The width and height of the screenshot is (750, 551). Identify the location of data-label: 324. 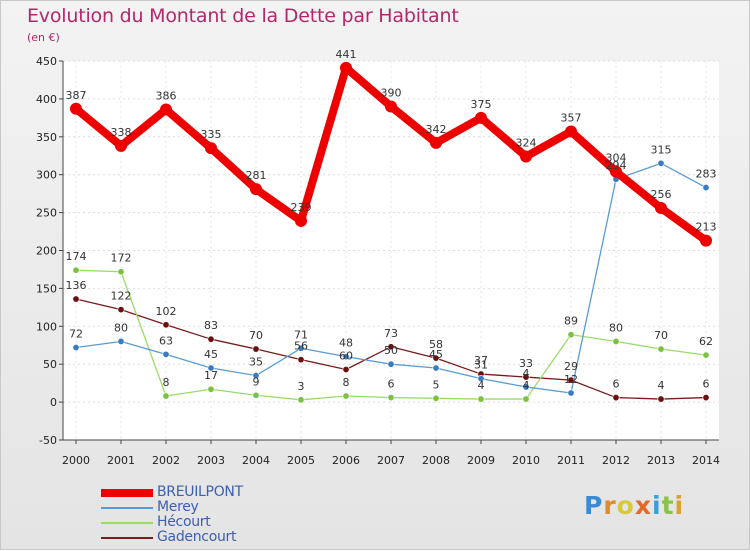
(526, 143).